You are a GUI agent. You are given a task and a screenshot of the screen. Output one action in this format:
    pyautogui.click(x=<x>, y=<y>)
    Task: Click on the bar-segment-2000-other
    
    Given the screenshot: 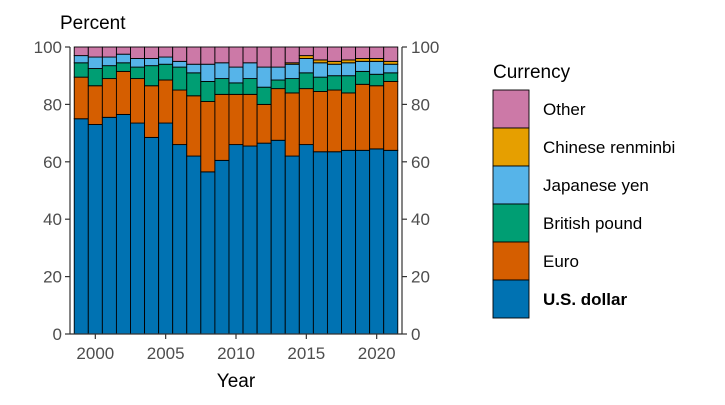 What is the action you would take?
    pyautogui.click(x=95, y=52)
    